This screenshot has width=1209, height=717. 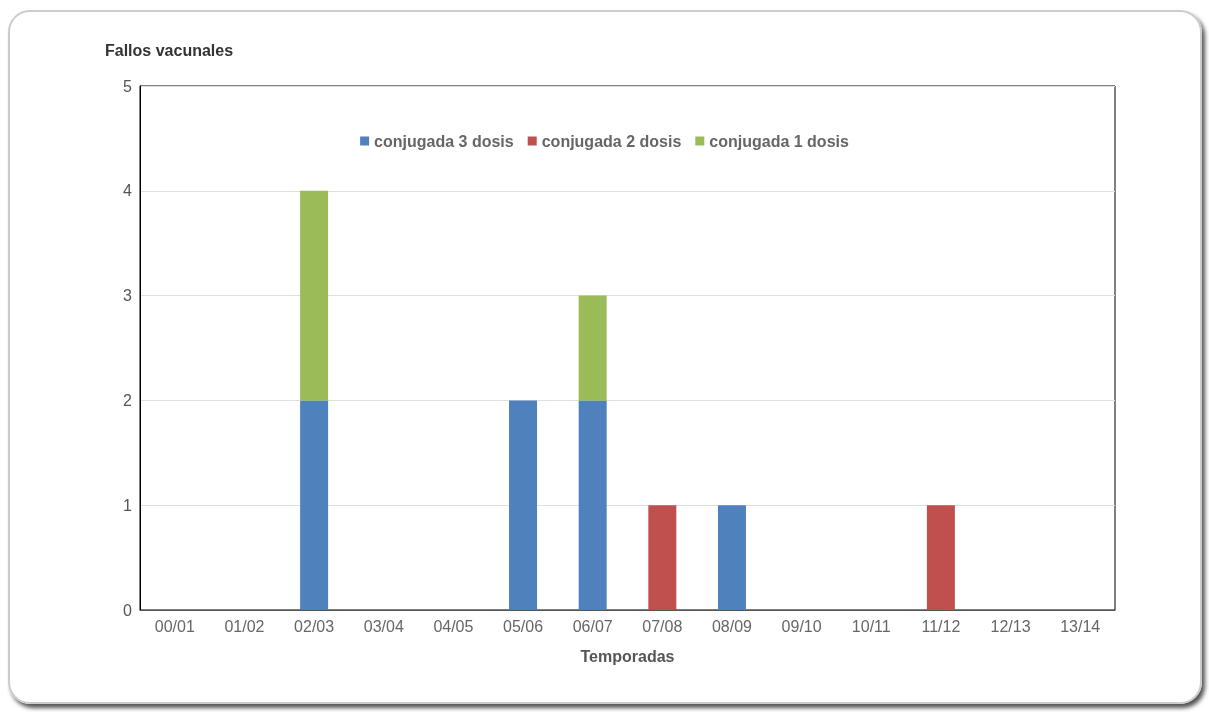 What do you see at coordinates (941, 626) in the screenshot?
I see `x-tick-label: 11/12` at bounding box center [941, 626].